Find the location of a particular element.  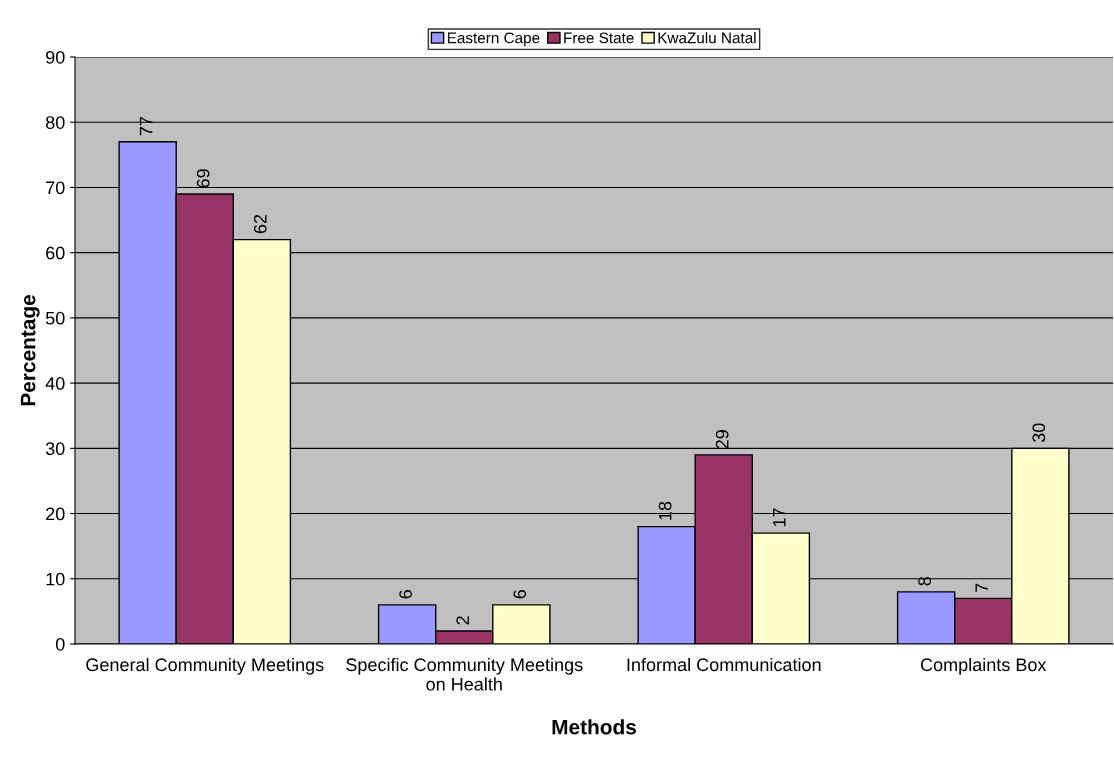

legend-label: Eastern Cape is located at coordinates (493, 39).